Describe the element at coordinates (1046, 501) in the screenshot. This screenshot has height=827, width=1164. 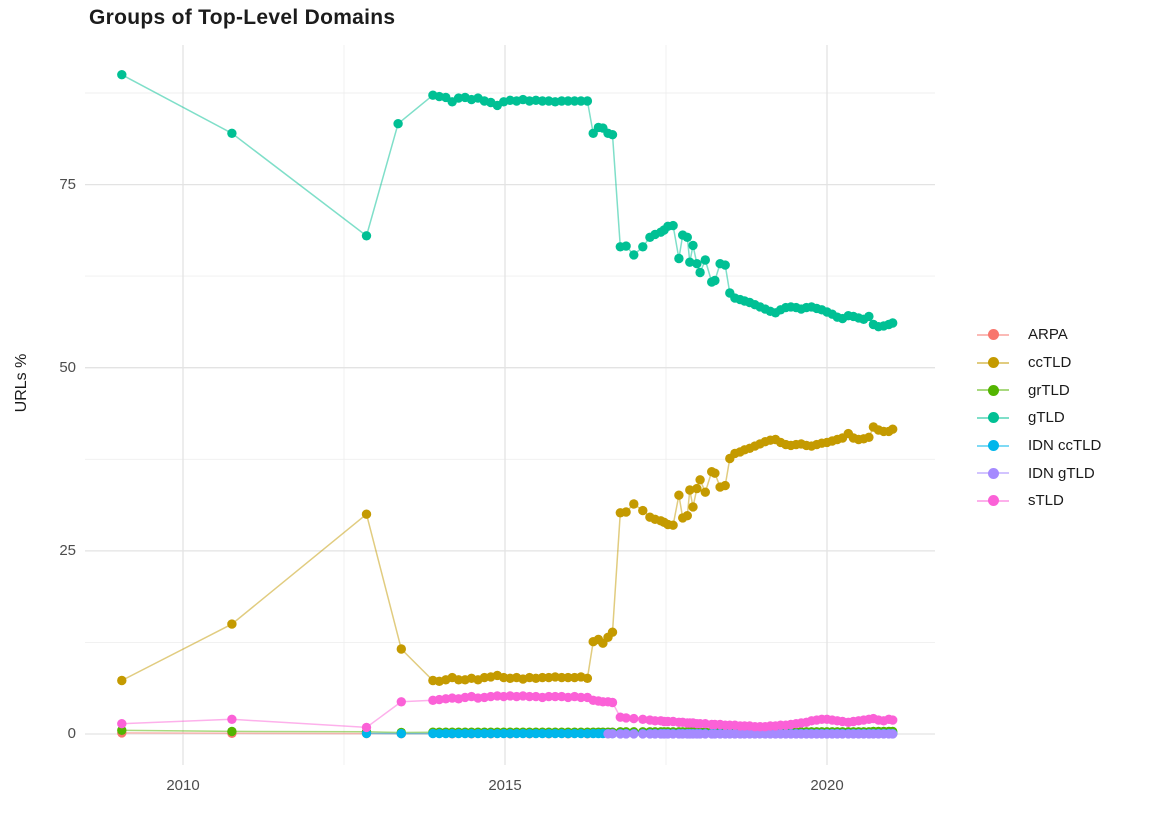
I see `legend-label: sTLD` at that location.